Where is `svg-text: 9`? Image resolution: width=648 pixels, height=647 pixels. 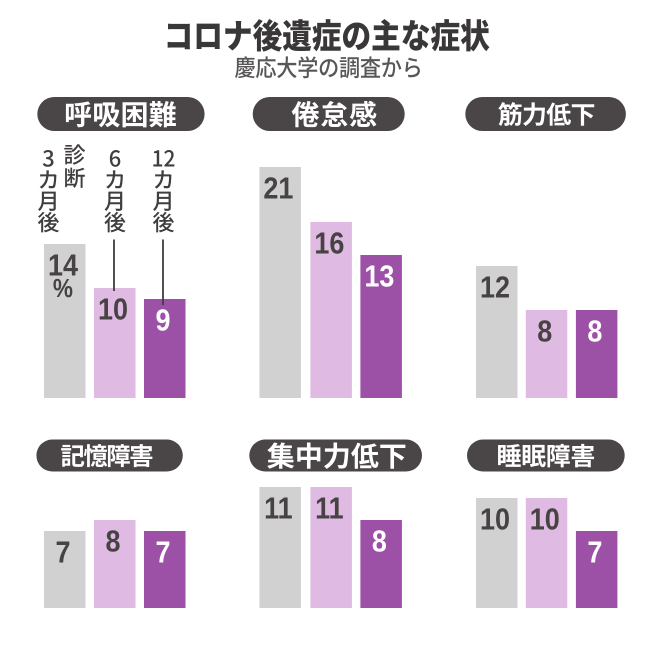
svg-text: 9 is located at coordinates (162, 321).